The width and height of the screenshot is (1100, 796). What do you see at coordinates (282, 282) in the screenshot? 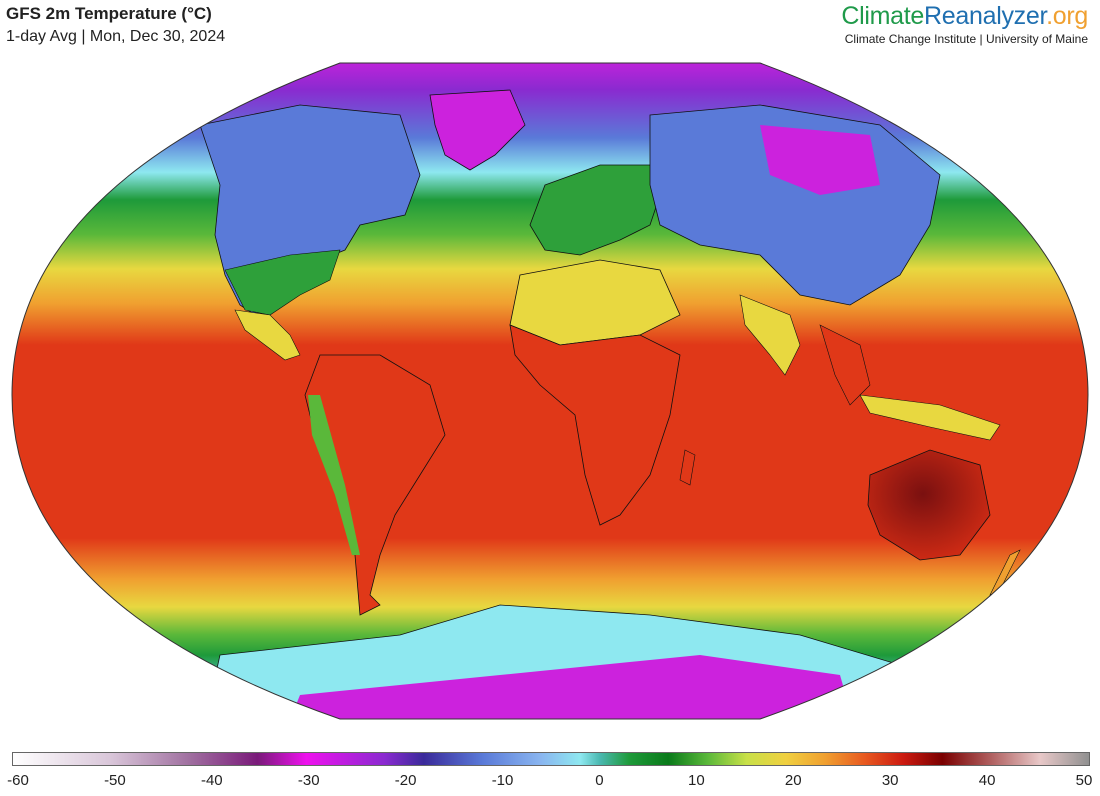
I see `usa-warm-region` at bounding box center [282, 282].